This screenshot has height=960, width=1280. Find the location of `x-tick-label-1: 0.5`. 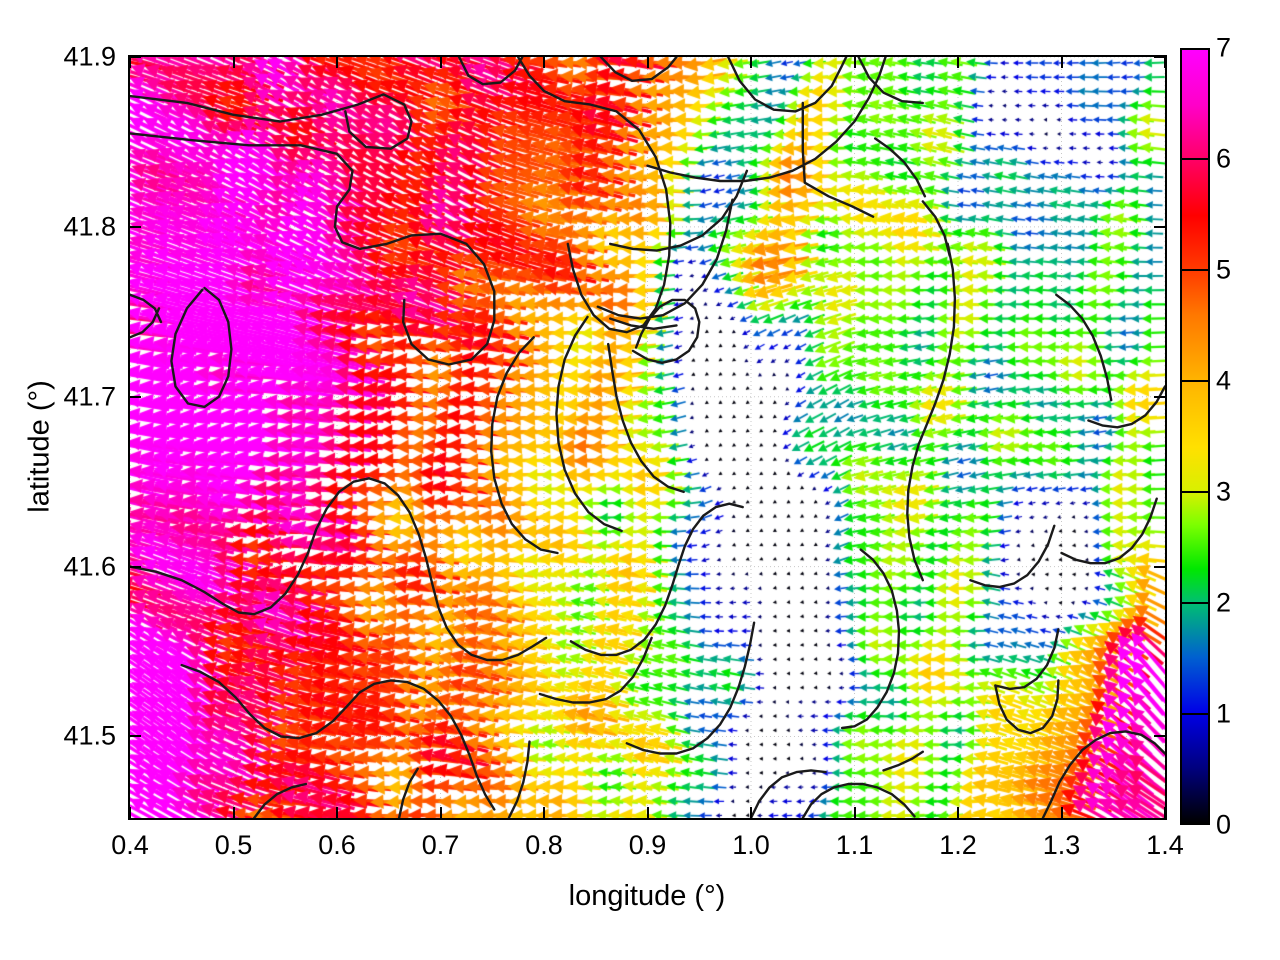

x-tick-label-1: 0.5 is located at coordinates (233, 845).